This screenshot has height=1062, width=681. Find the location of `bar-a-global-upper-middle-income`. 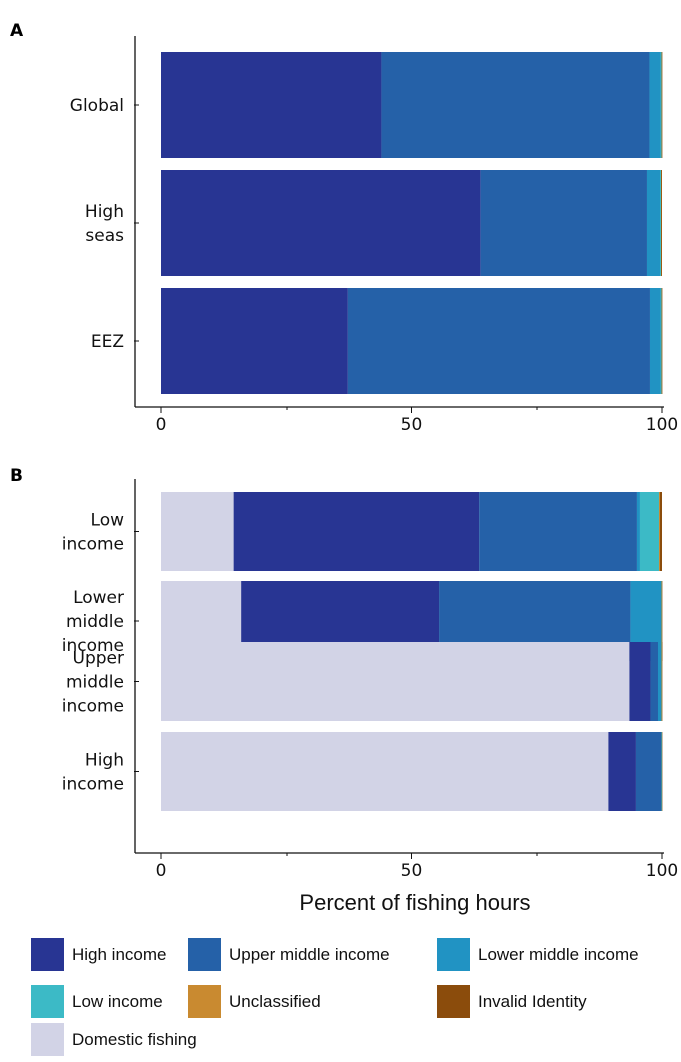

bar-a-global-upper-middle-income is located at coordinates (515, 105).